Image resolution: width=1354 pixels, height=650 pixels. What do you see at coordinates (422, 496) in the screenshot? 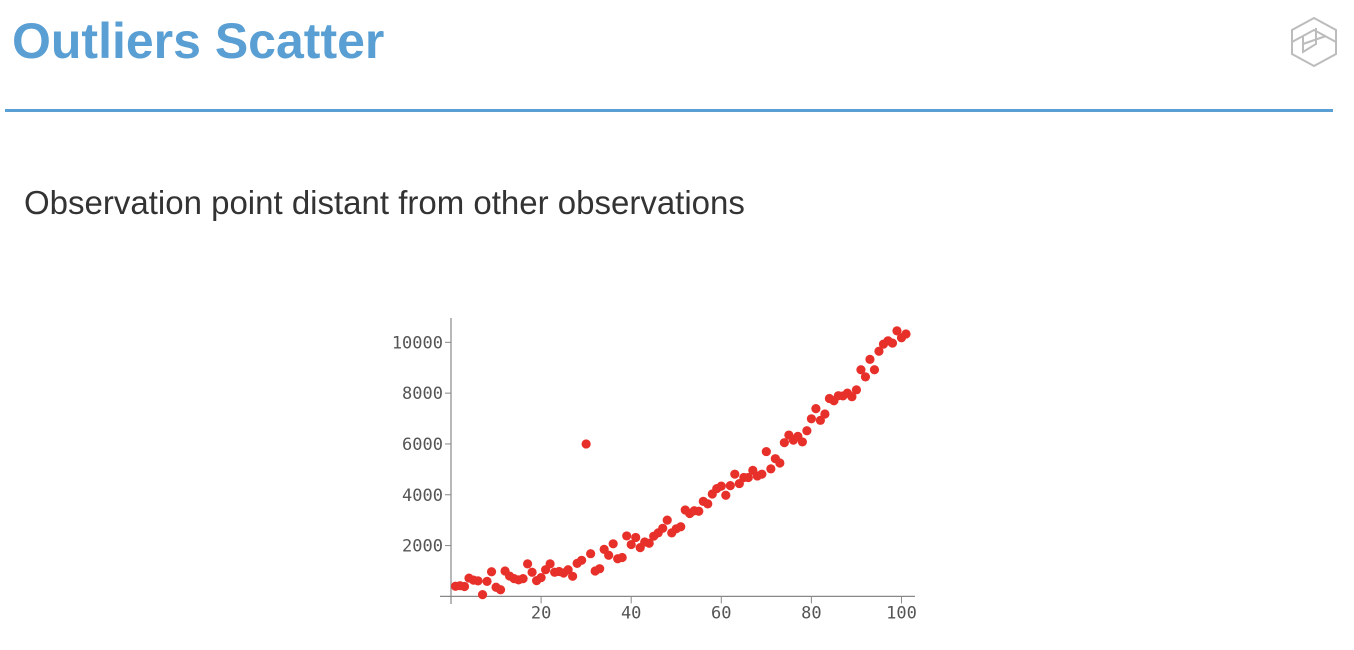
I see `y-tick-label: 4000` at bounding box center [422, 496].